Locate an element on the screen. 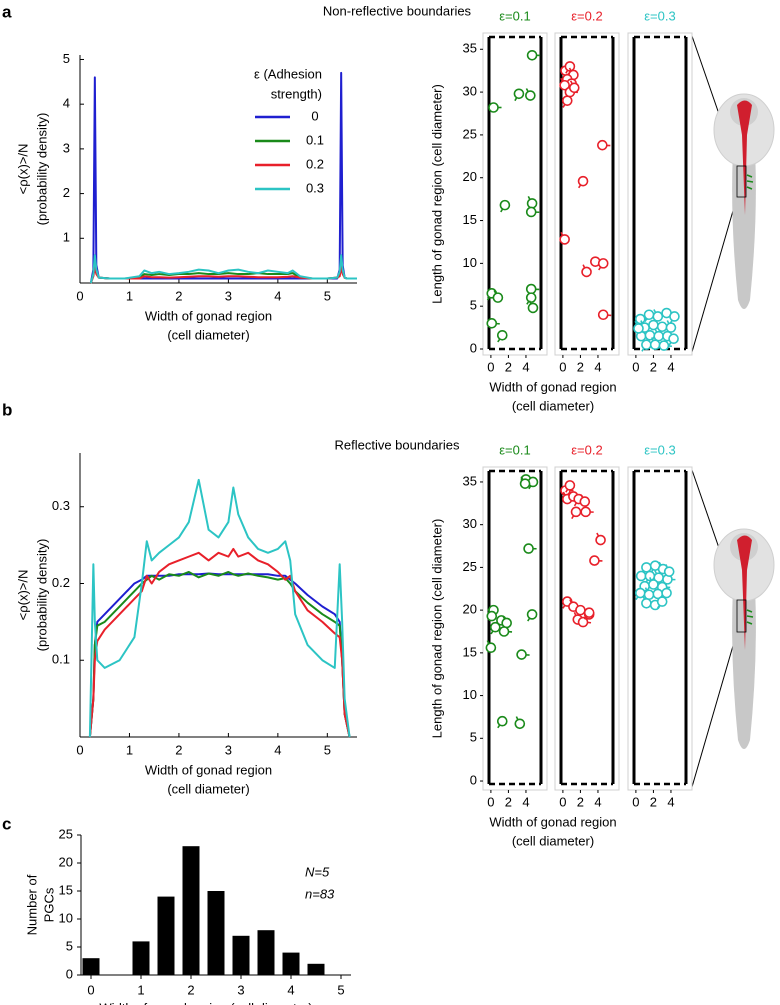 Image resolution: width=780 pixels, height=1005 pixels. y-tick-label: 3 is located at coordinates (66, 147).